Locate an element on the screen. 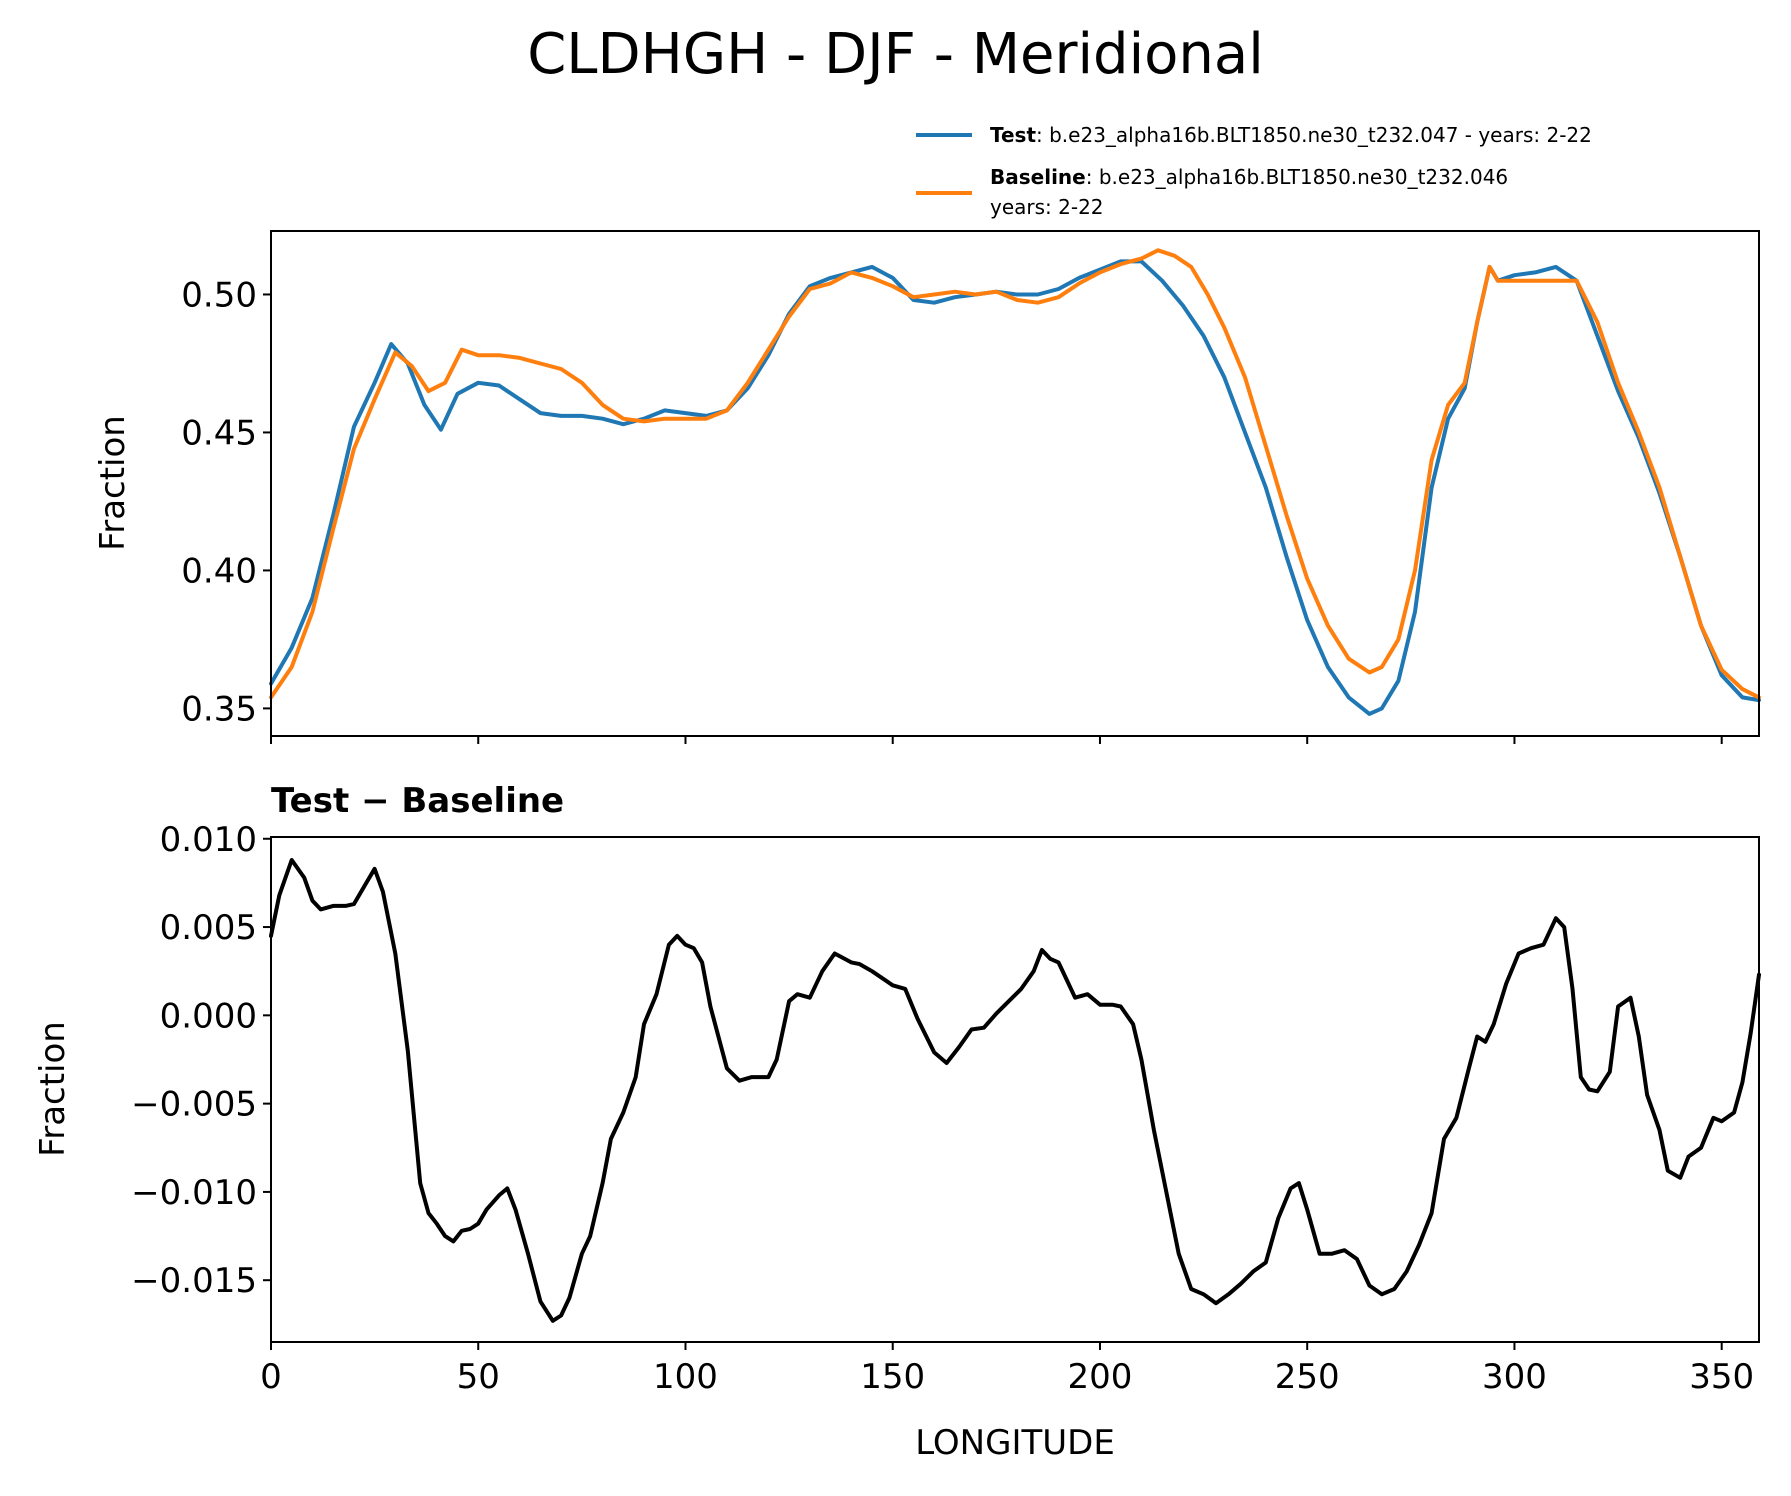 This screenshot has width=1791, height=1496. bottom-xtick-label: 150 is located at coordinates (892, 1377).